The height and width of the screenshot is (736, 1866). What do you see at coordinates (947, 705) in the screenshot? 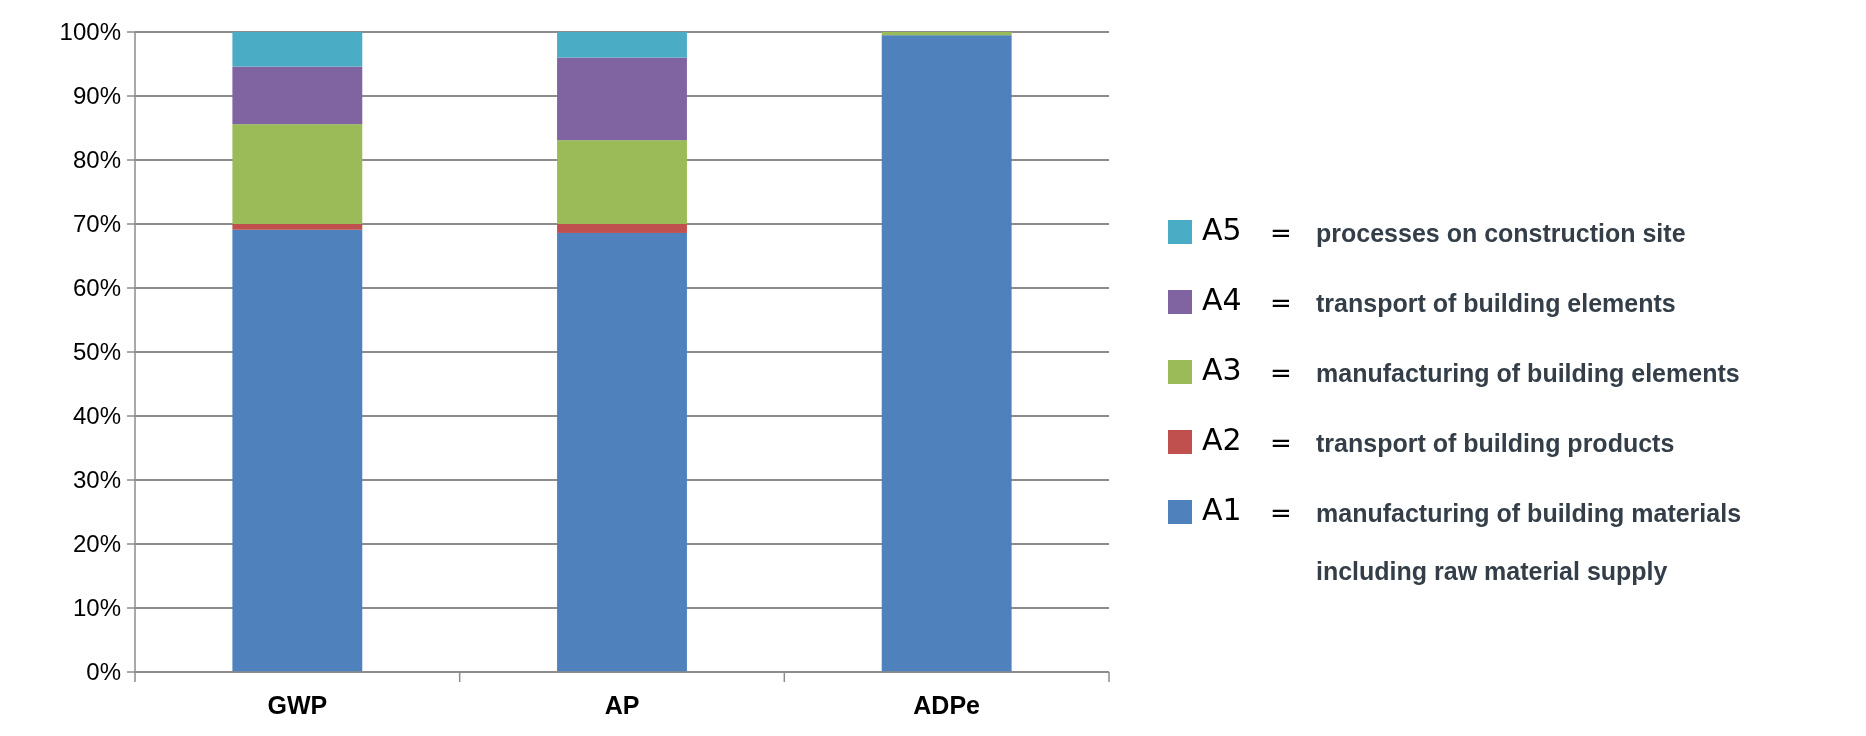
I see `x-tick-label: ADPe` at bounding box center [947, 705].